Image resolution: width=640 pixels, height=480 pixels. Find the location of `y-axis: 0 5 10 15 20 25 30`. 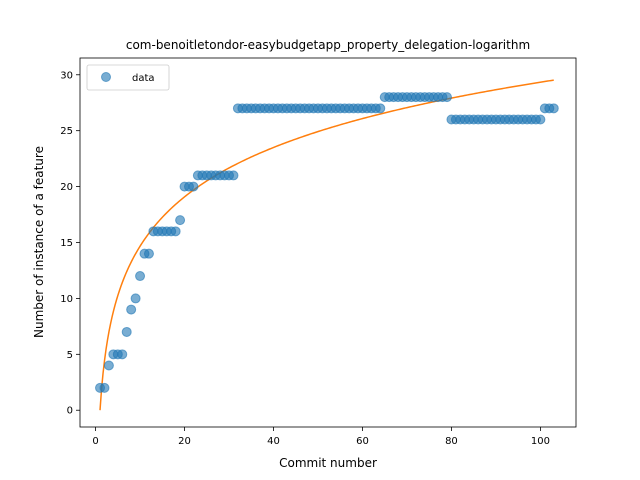

y-axis: 0 5 10 15 20 25 30 is located at coordinates (70, 243).